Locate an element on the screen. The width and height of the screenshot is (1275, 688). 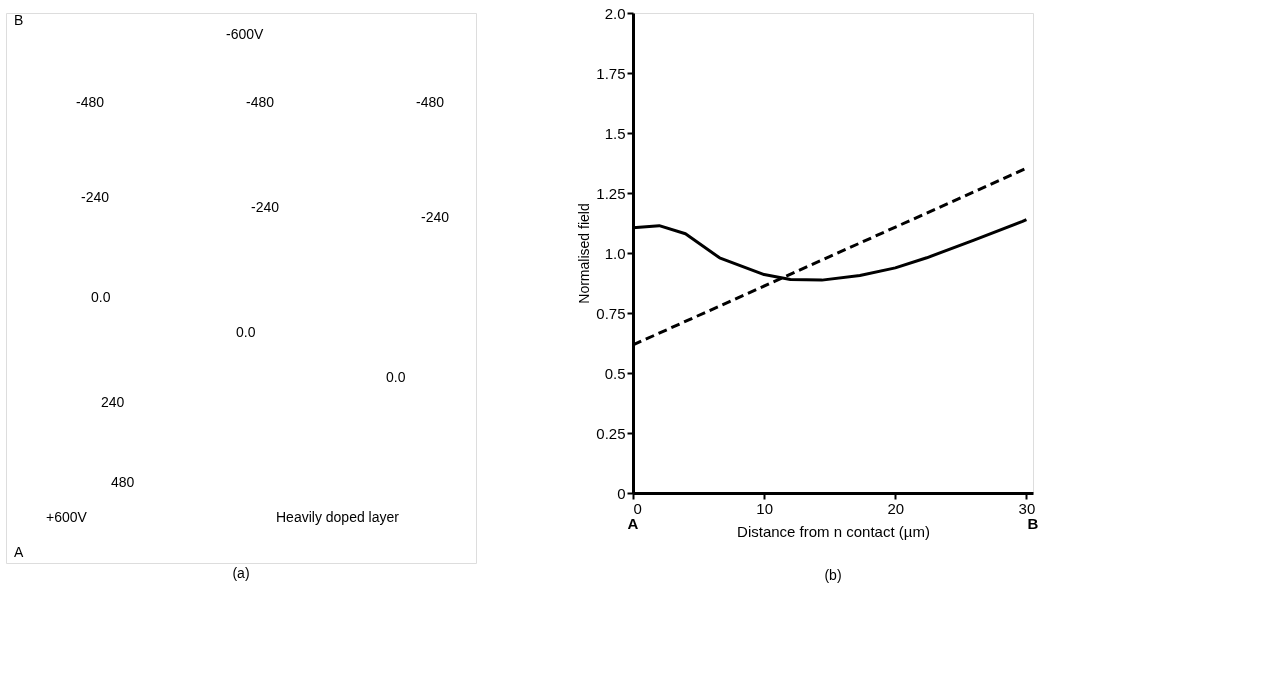
x-tick-label: 0 is located at coordinates (637, 508).